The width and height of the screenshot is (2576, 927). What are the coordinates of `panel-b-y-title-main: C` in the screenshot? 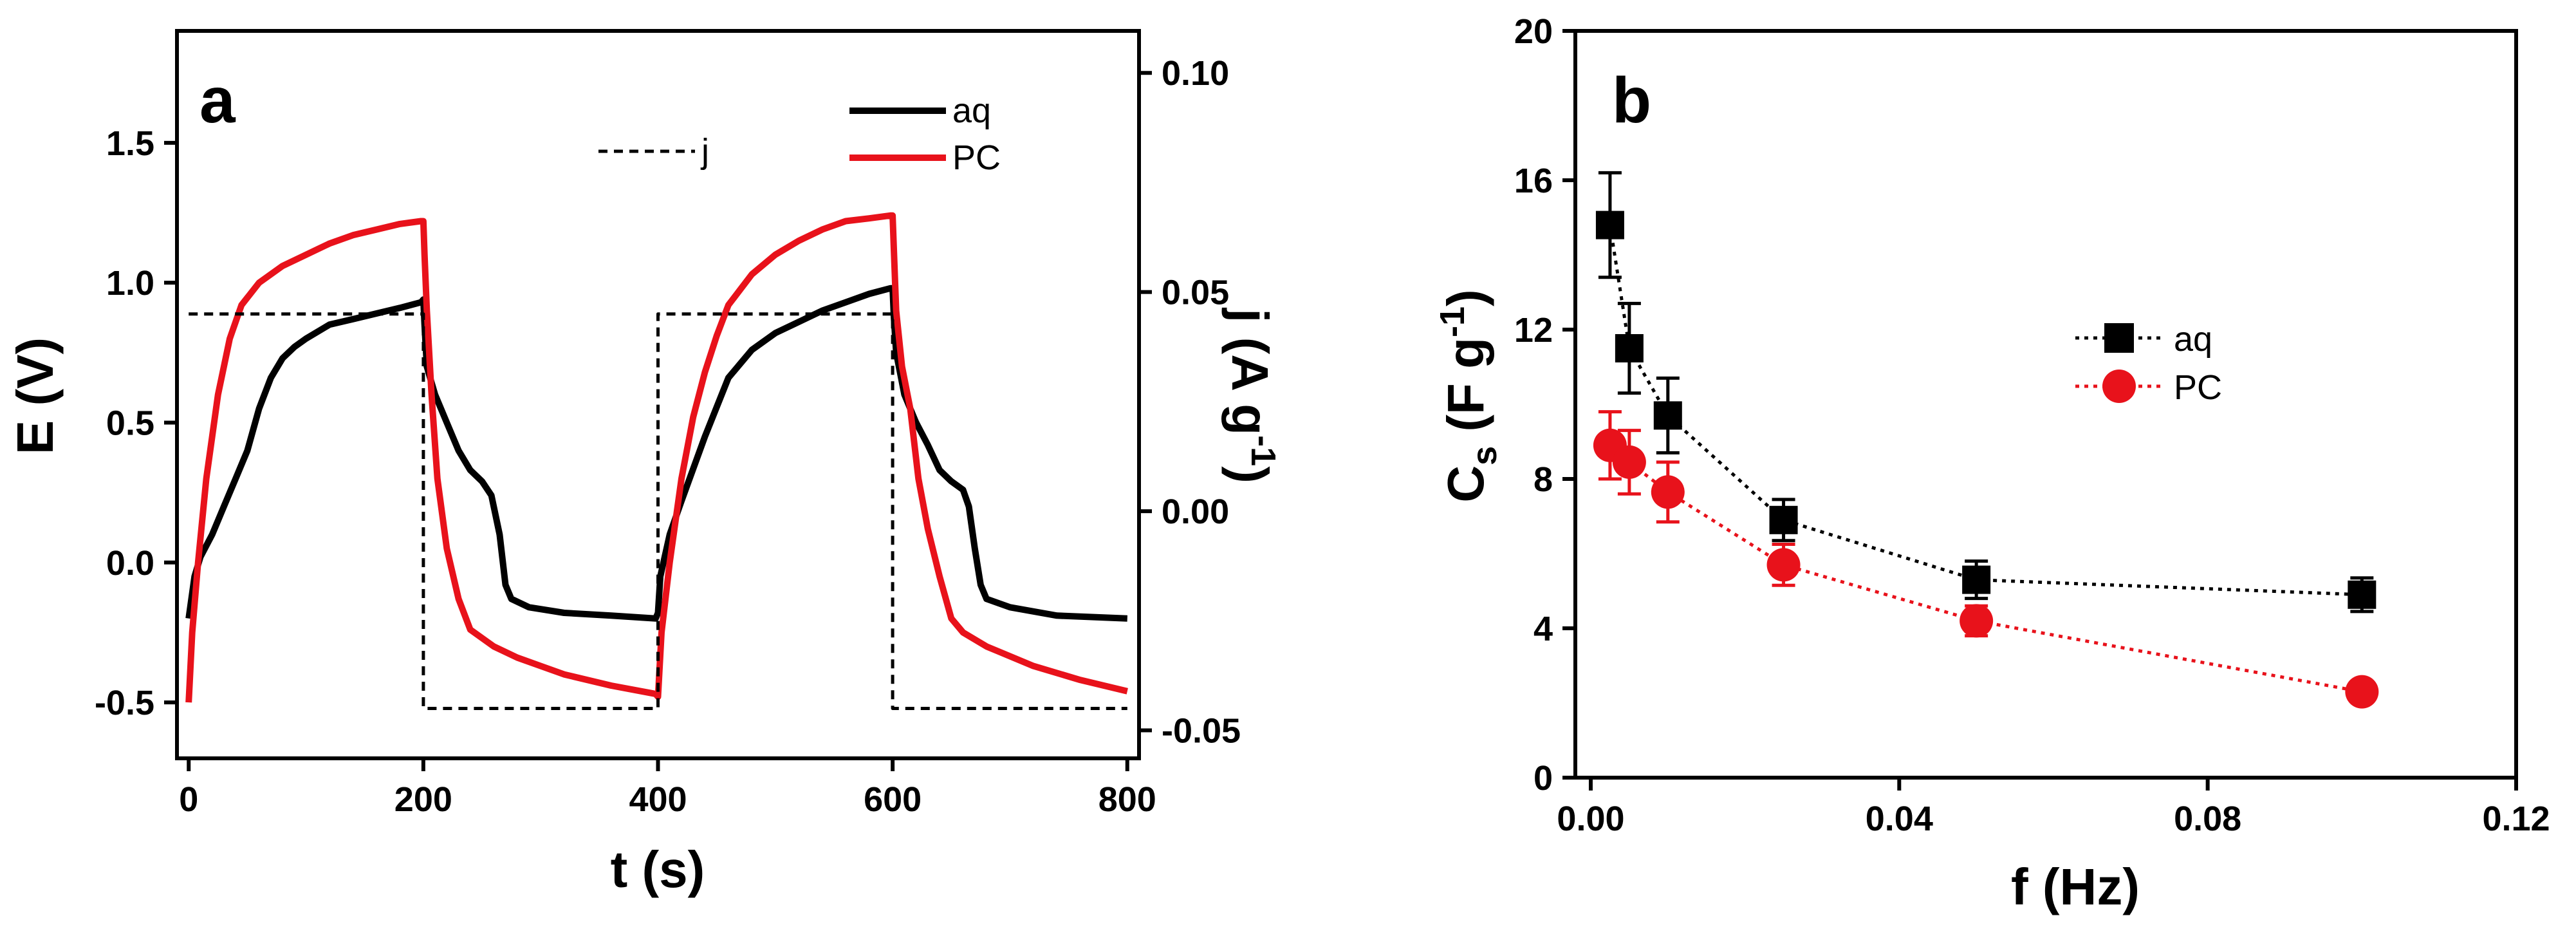 It's located at (1466, 484).